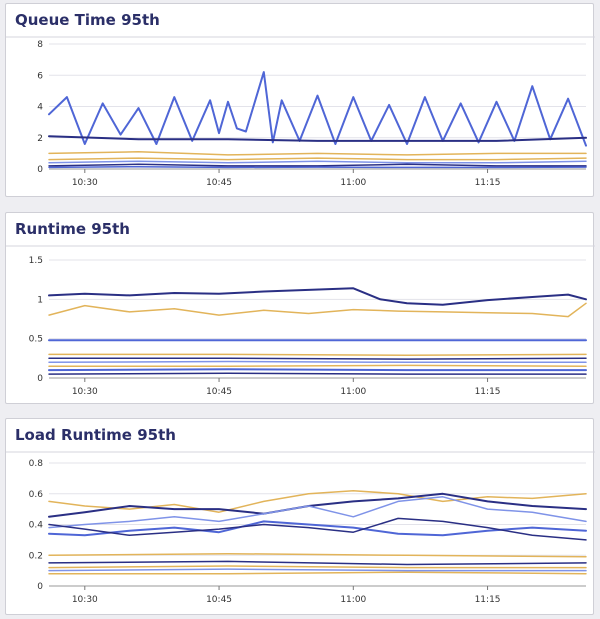  Describe the element at coordinates (36, 556) in the screenshot. I see `y-tick-label: 0.2` at that location.